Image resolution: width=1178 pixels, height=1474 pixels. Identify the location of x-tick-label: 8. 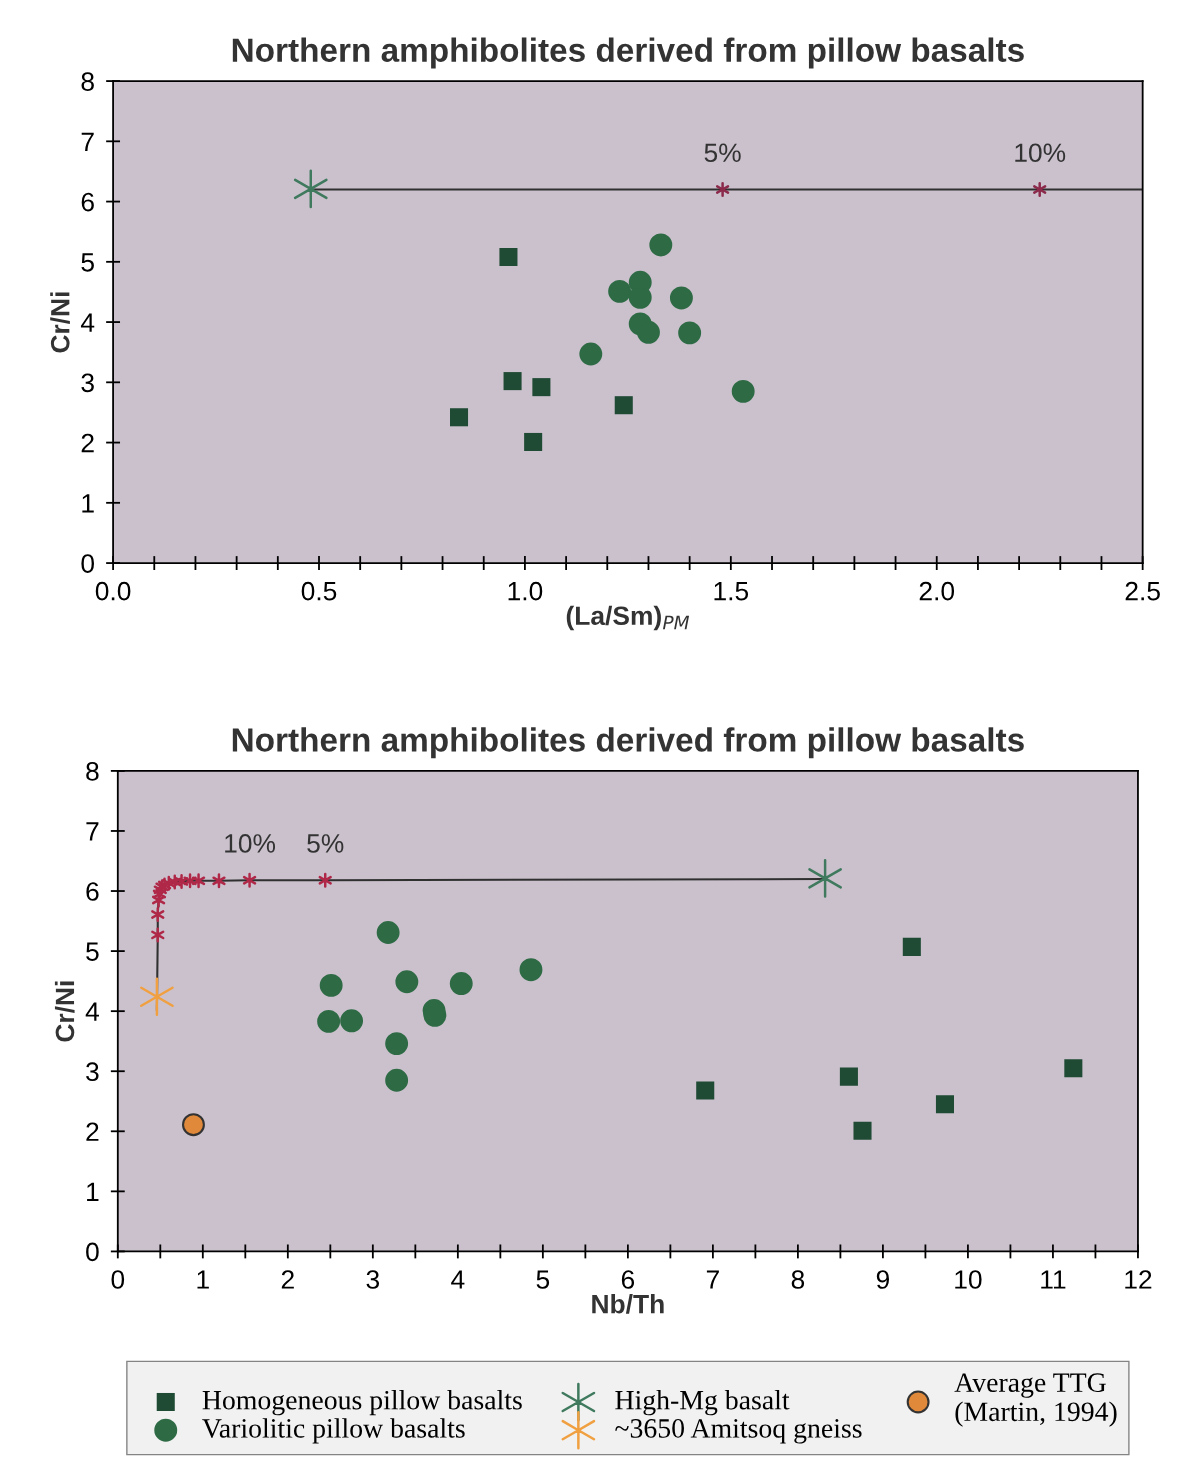
(798, 1279).